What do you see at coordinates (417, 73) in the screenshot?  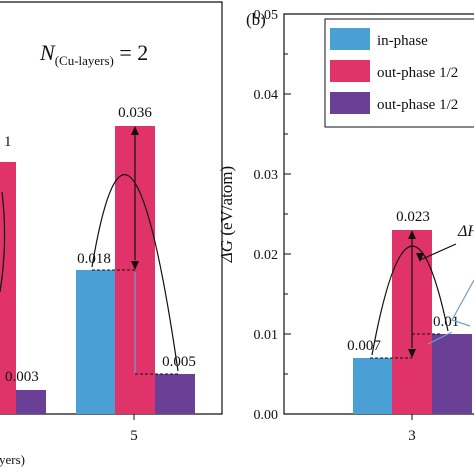 I see `legend-label-1: out-phase 1/2` at bounding box center [417, 73].